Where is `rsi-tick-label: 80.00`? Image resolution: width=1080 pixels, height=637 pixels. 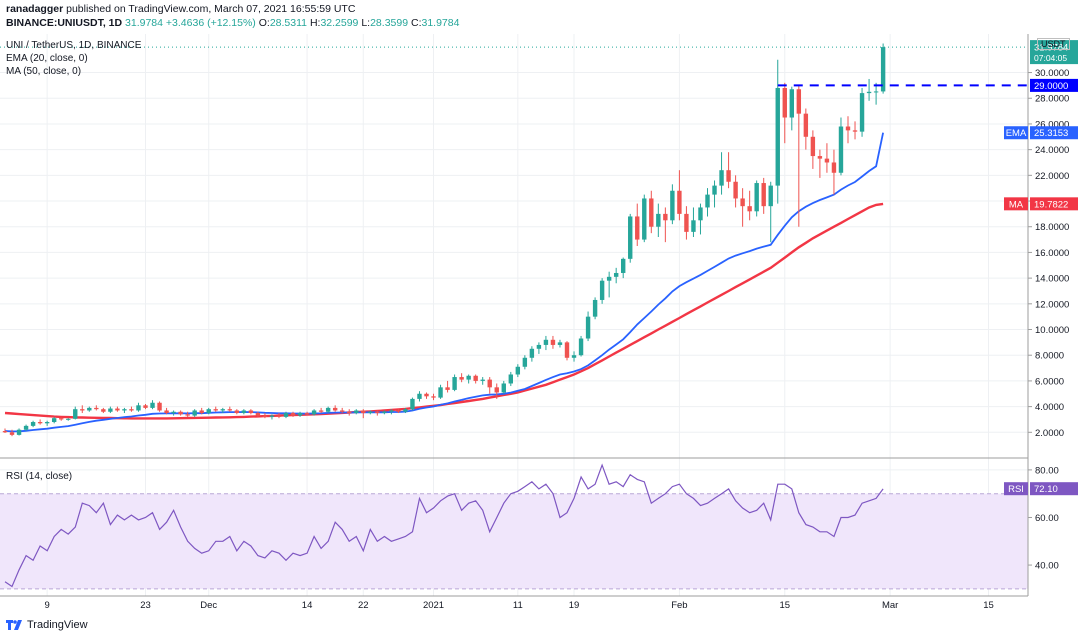 rsi-tick-label: 80.00 is located at coordinates (1047, 470).